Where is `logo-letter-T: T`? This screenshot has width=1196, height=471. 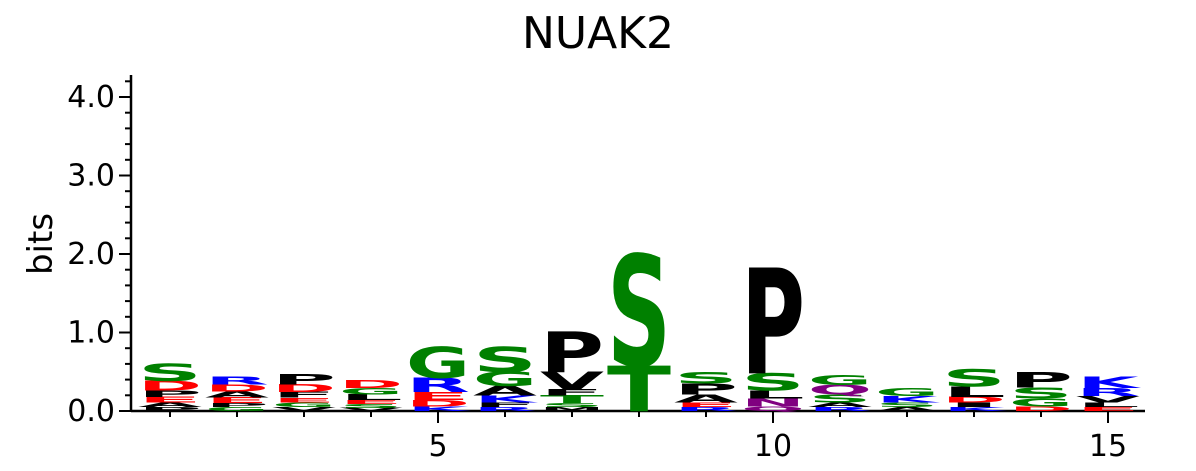 logo-letter-T: T is located at coordinates (572, 399).